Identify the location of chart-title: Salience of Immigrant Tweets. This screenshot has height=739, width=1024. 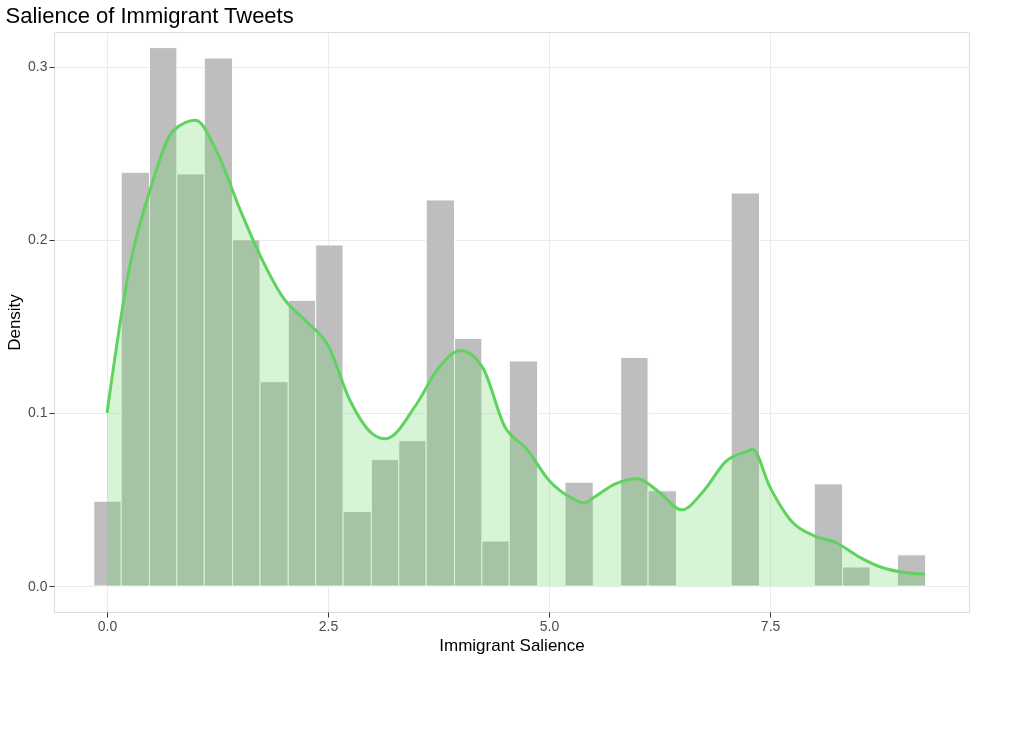
(149, 15).